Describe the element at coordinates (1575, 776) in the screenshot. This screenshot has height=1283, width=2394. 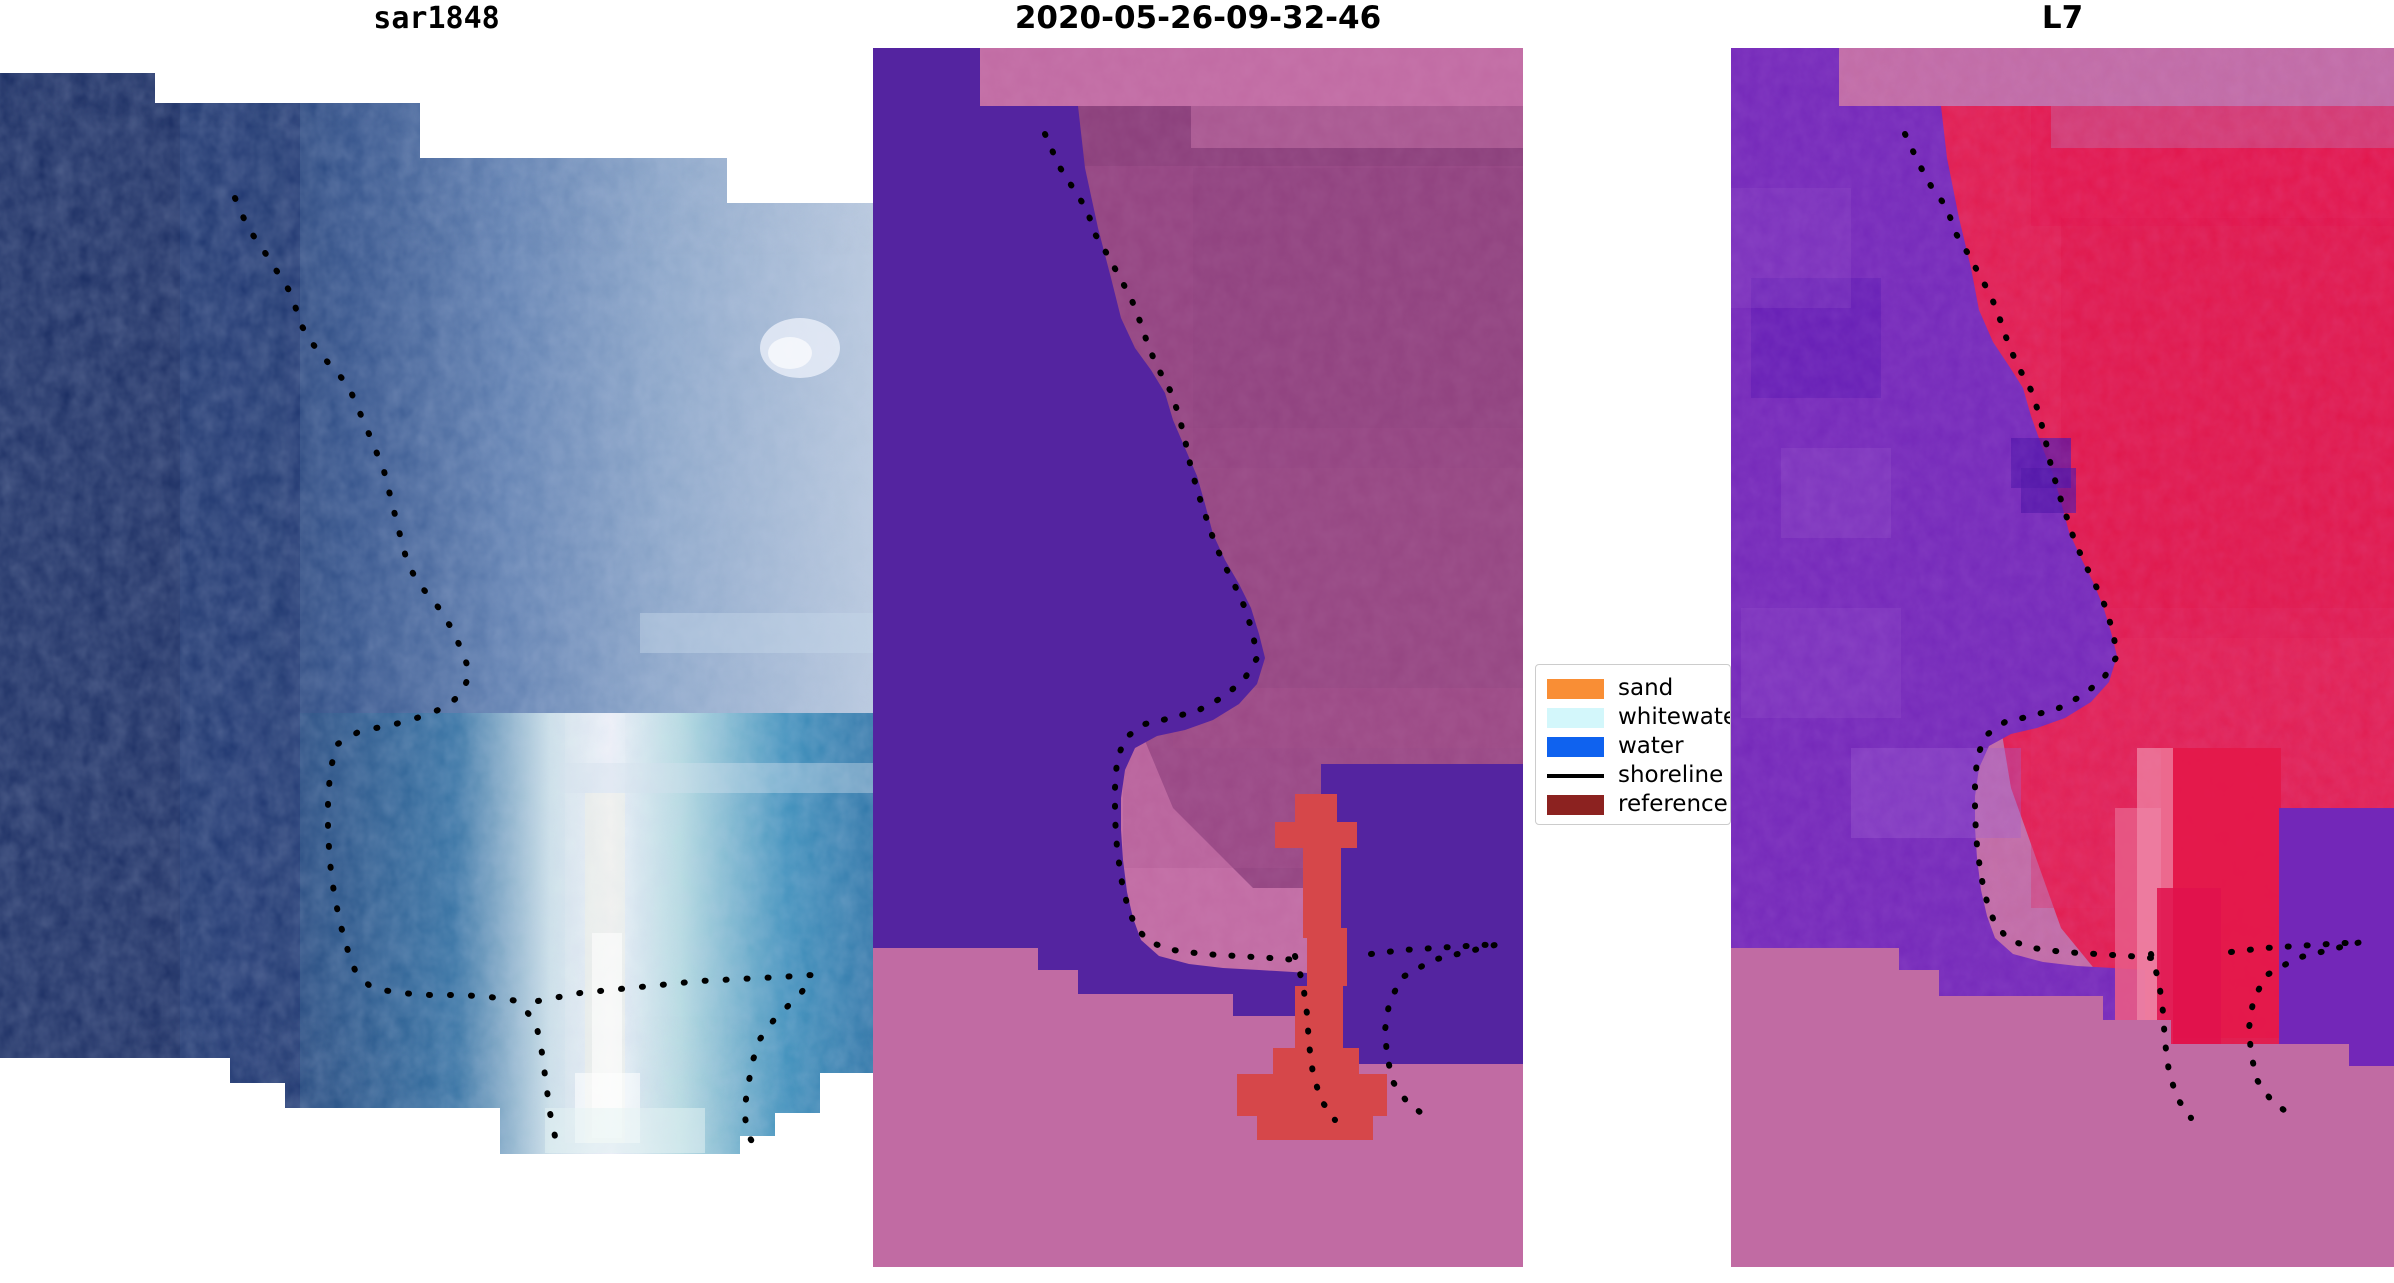
I see `shoreline-line-swatch` at that location.